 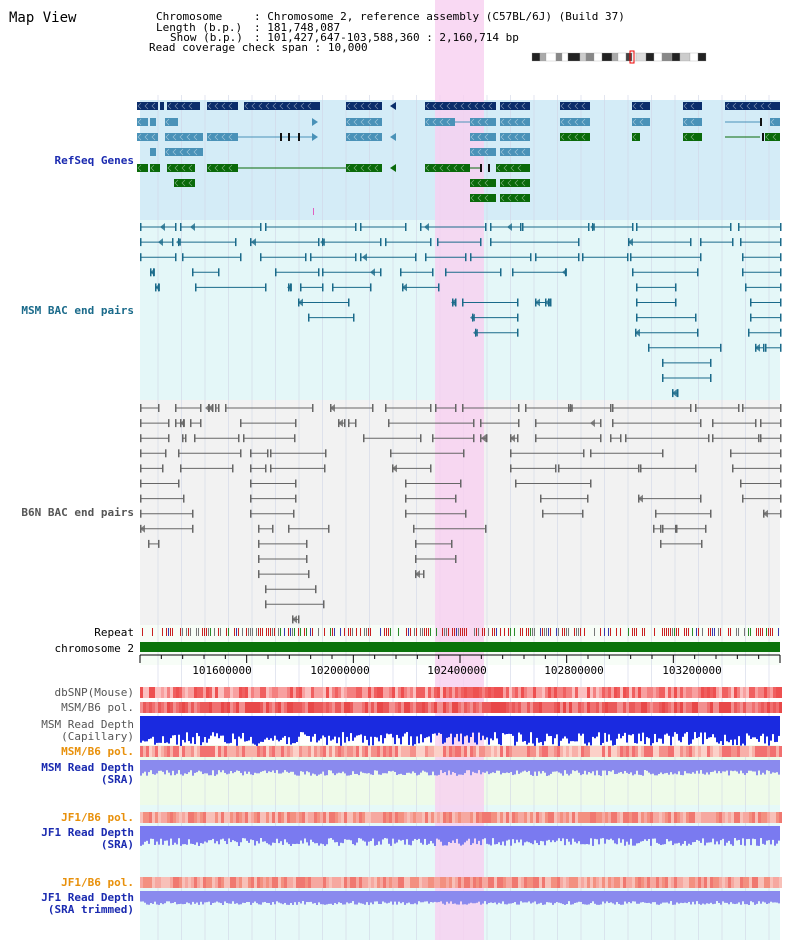 What do you see at coordinates (142, 122) in the screenshot?
I see `gene-exon` at bounding box center [142, 122].